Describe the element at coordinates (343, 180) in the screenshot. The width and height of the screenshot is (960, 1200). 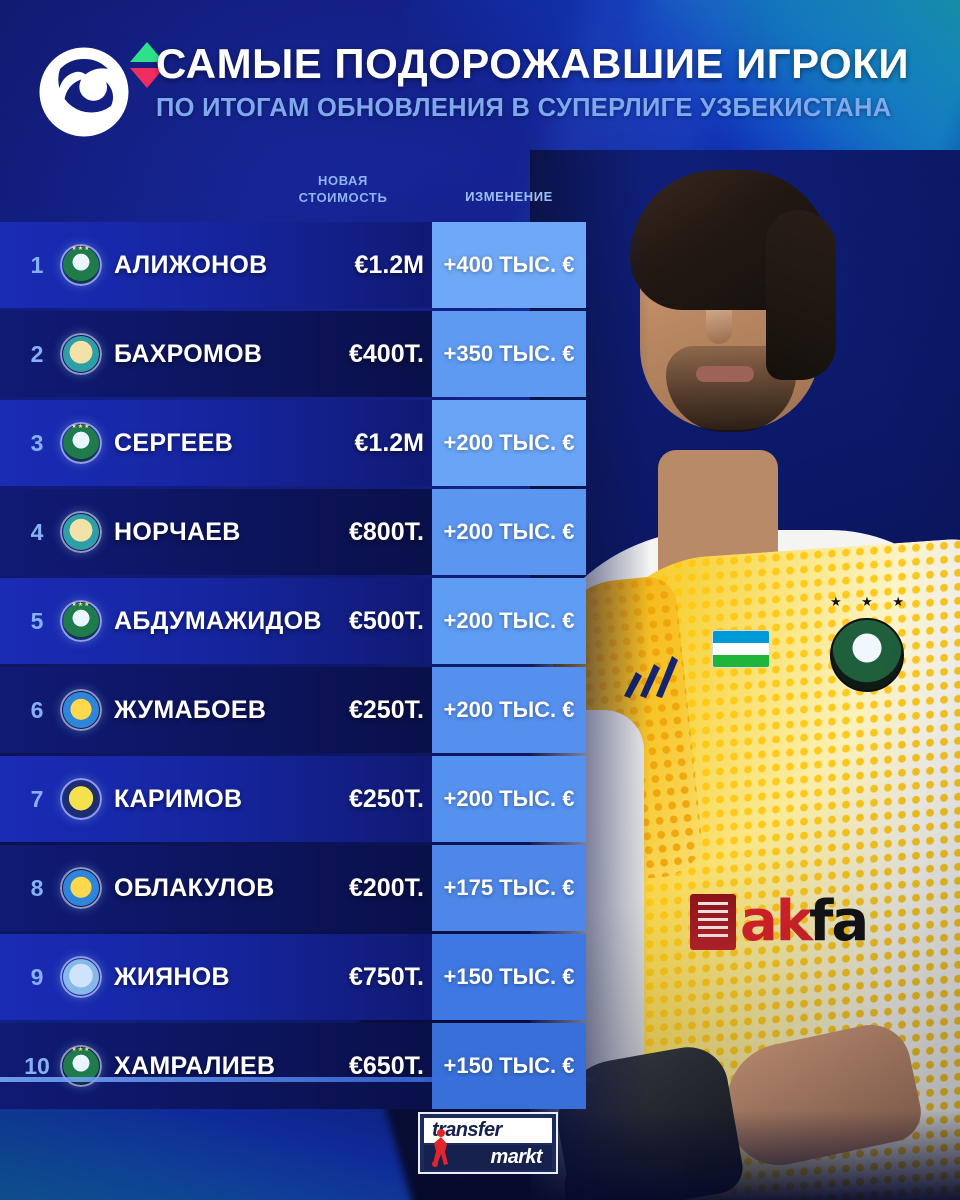
I see `column-header-value-line1: НОВАЯ` at that location.